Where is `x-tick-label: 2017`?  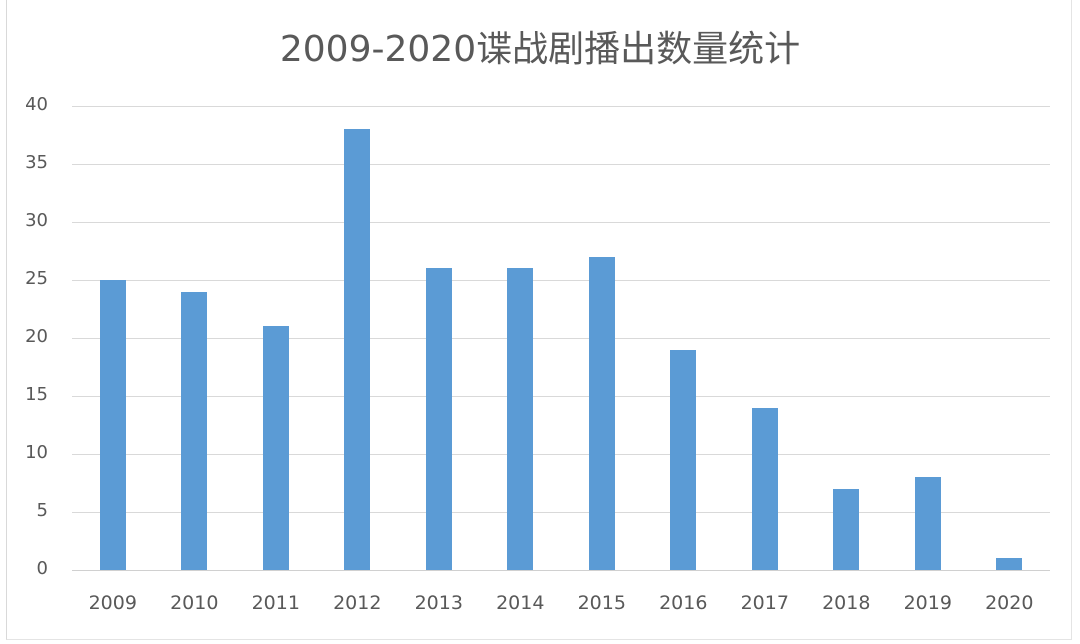 x-tick-label: 2017 is located at coordinates (764, 603).